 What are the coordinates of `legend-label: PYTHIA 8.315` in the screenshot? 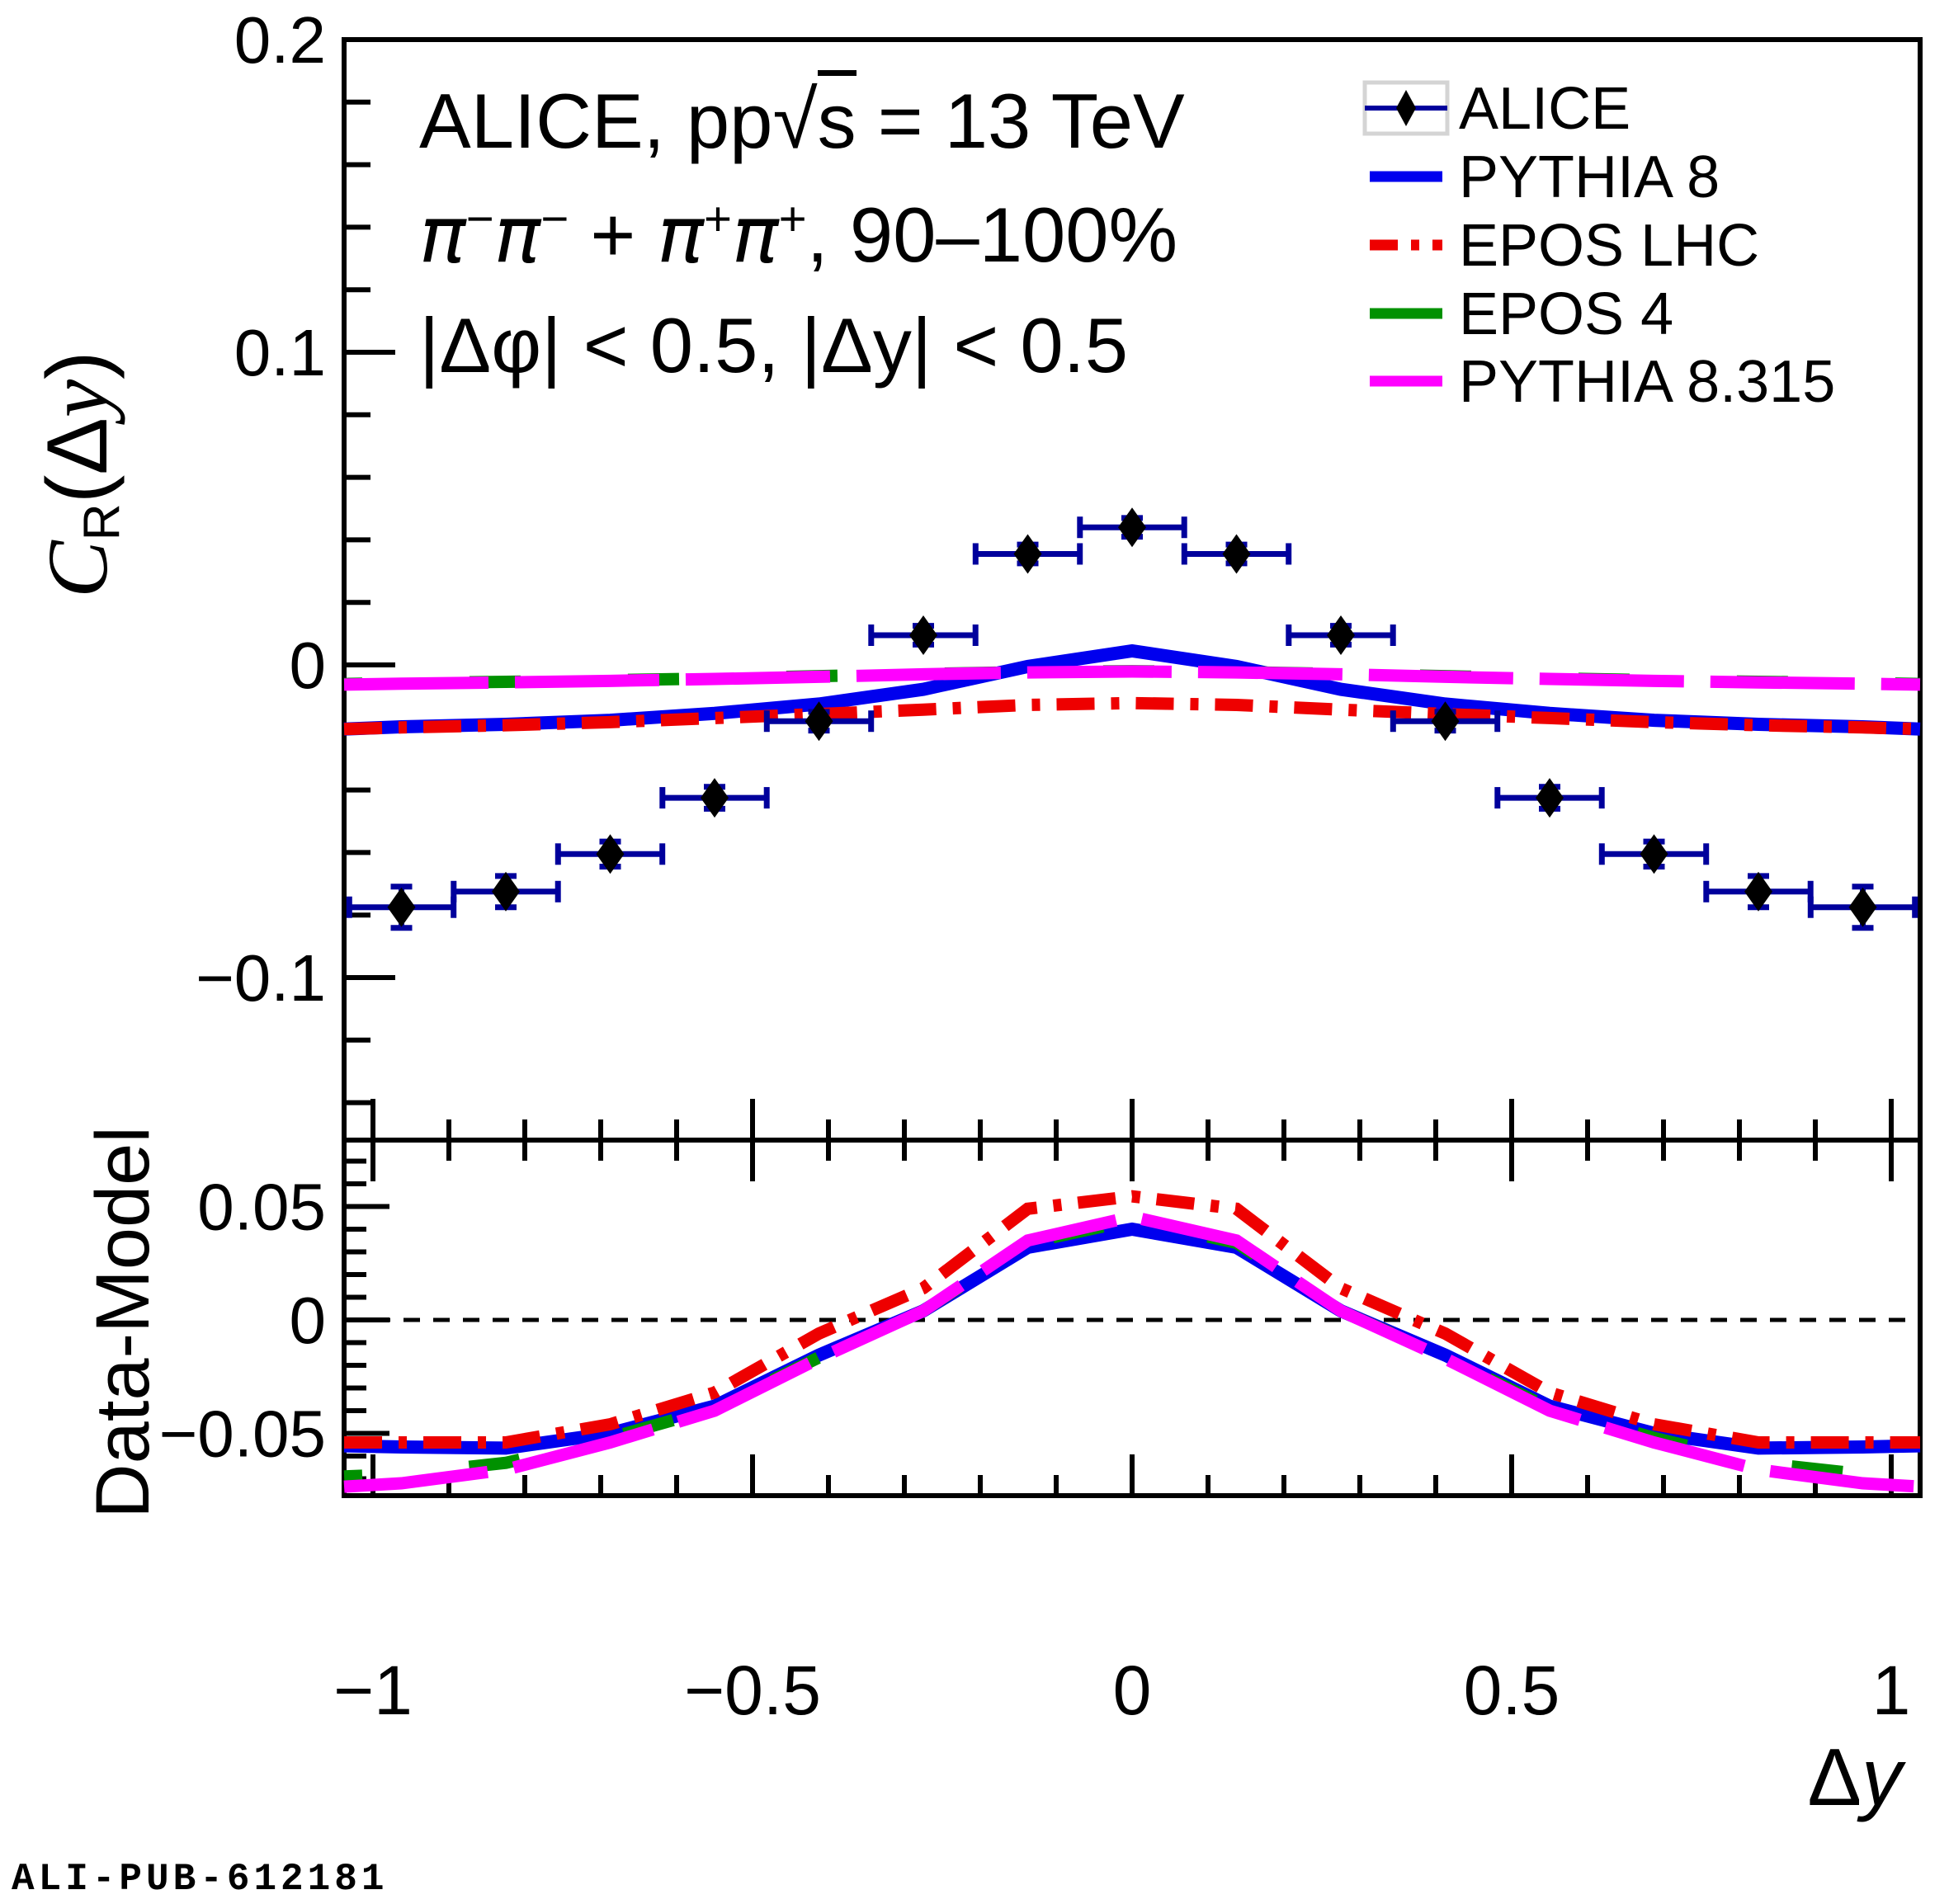 It's located at (1647, 382).